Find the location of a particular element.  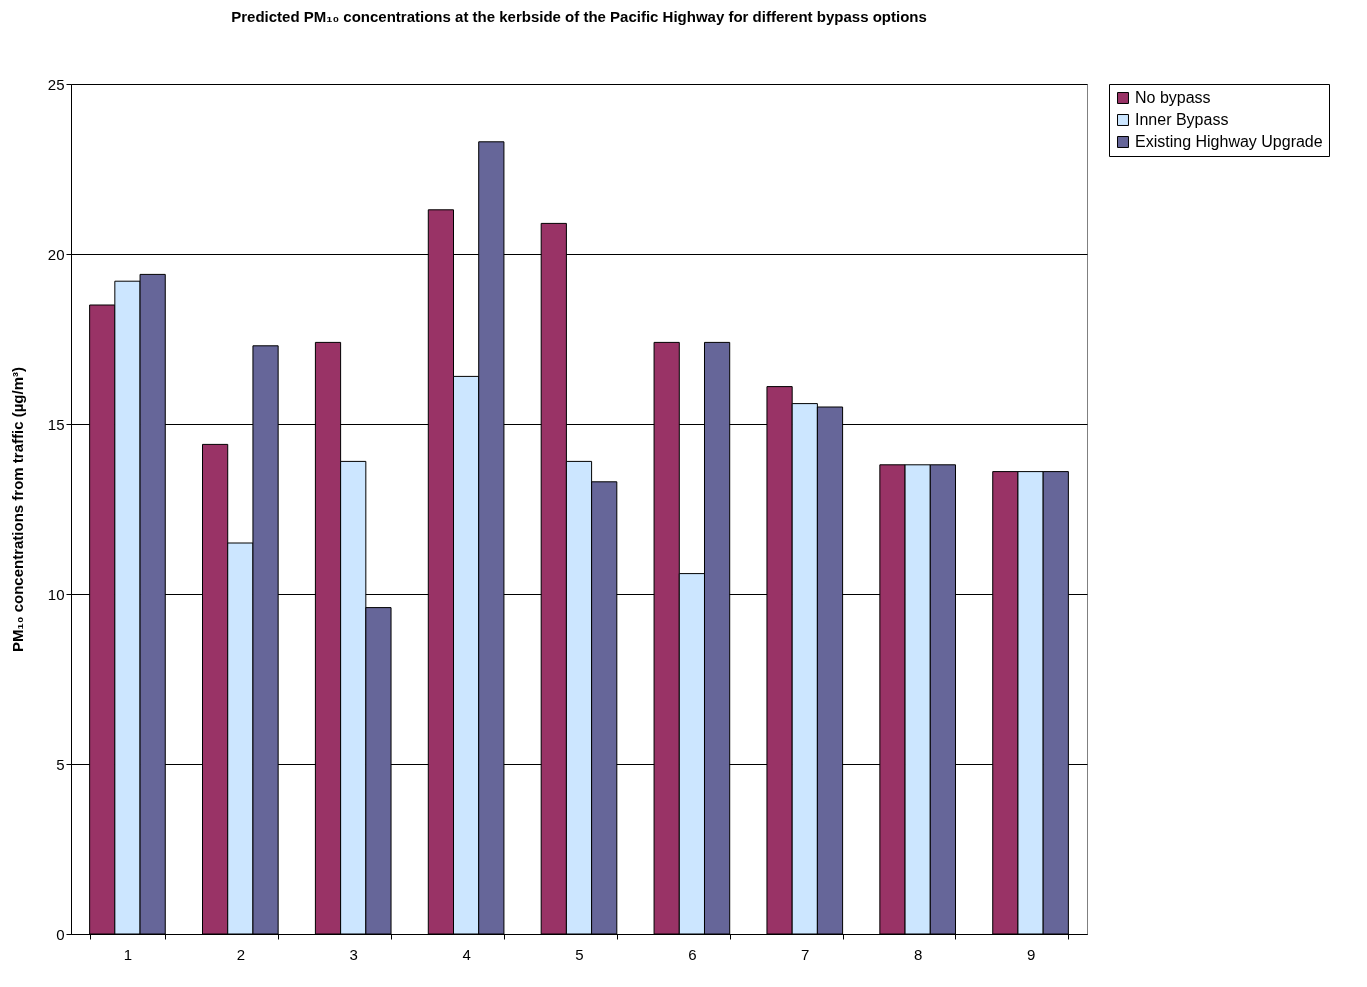

chart-title: Predicted PM₁₀ concentrations at the kerbside of the Pacific Highway for different bypass options is located at coordinates (579, 16).